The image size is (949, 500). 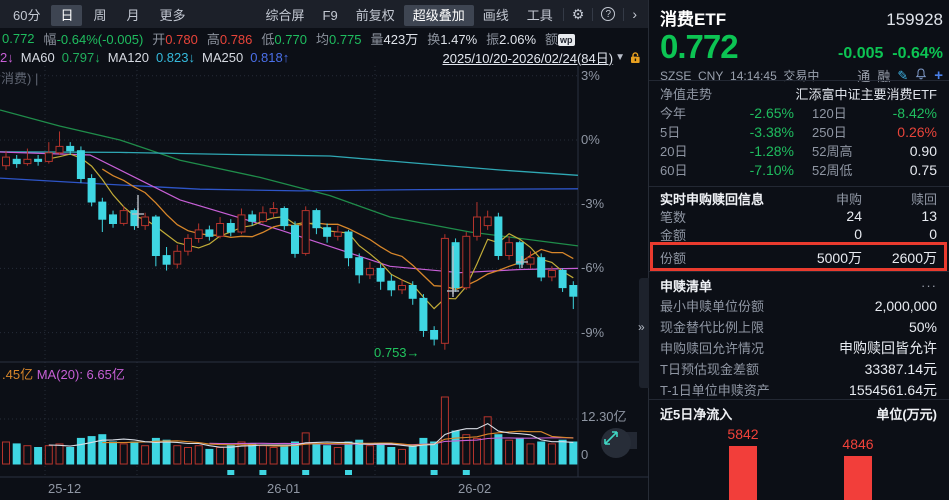 What do you see at coordinates (100, 39) in the screenshot?
I see `quote-value: -0.64%(-0.005)` at bounding box center [100, 39].